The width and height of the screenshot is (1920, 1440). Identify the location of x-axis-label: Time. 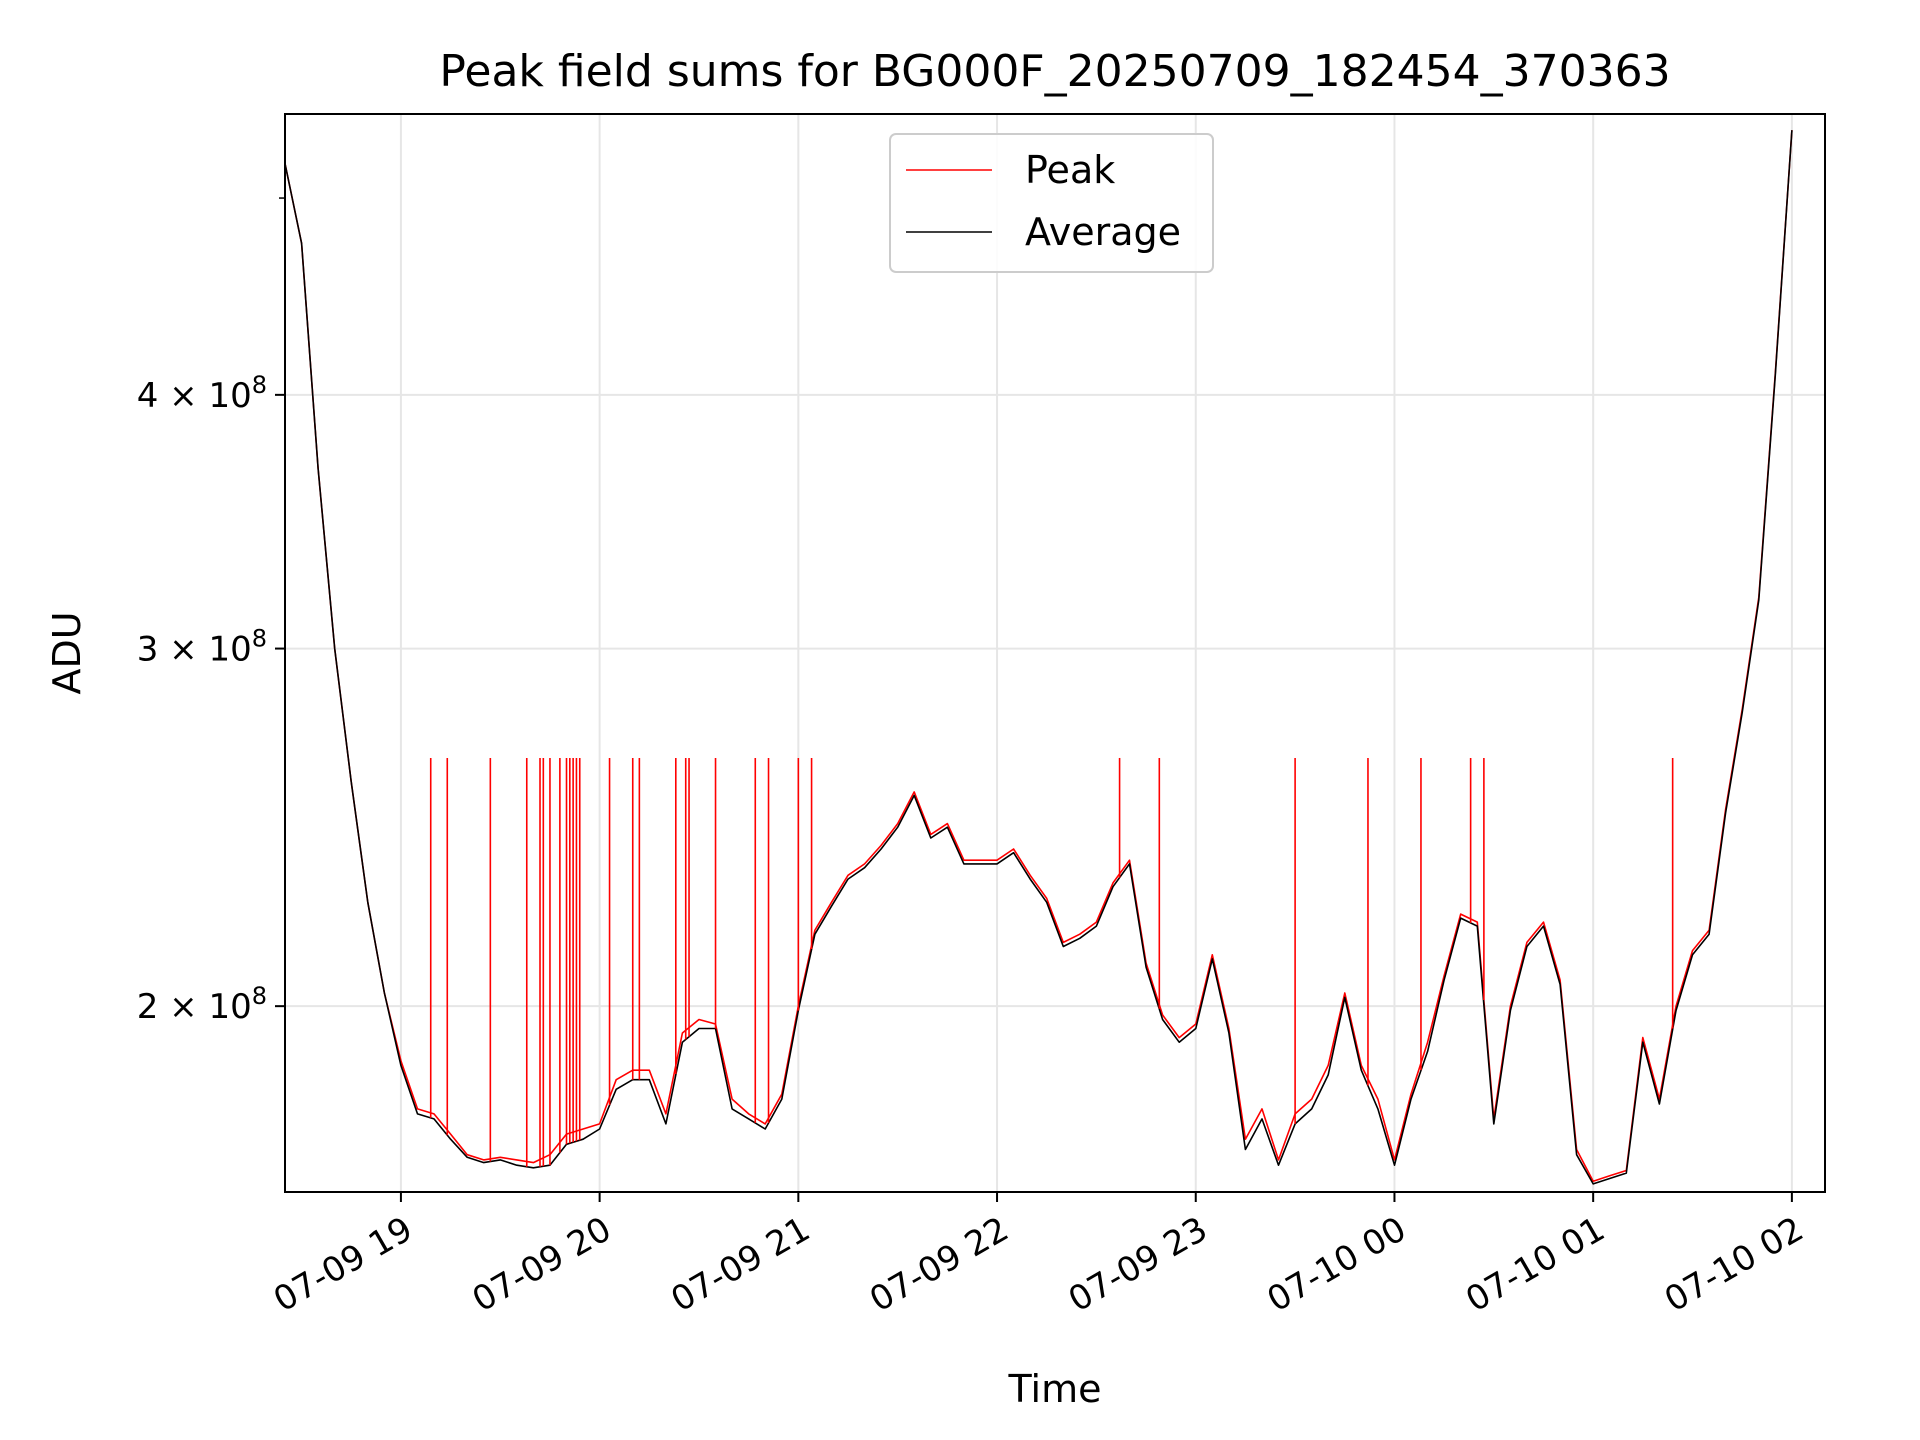
(1055, 1389).